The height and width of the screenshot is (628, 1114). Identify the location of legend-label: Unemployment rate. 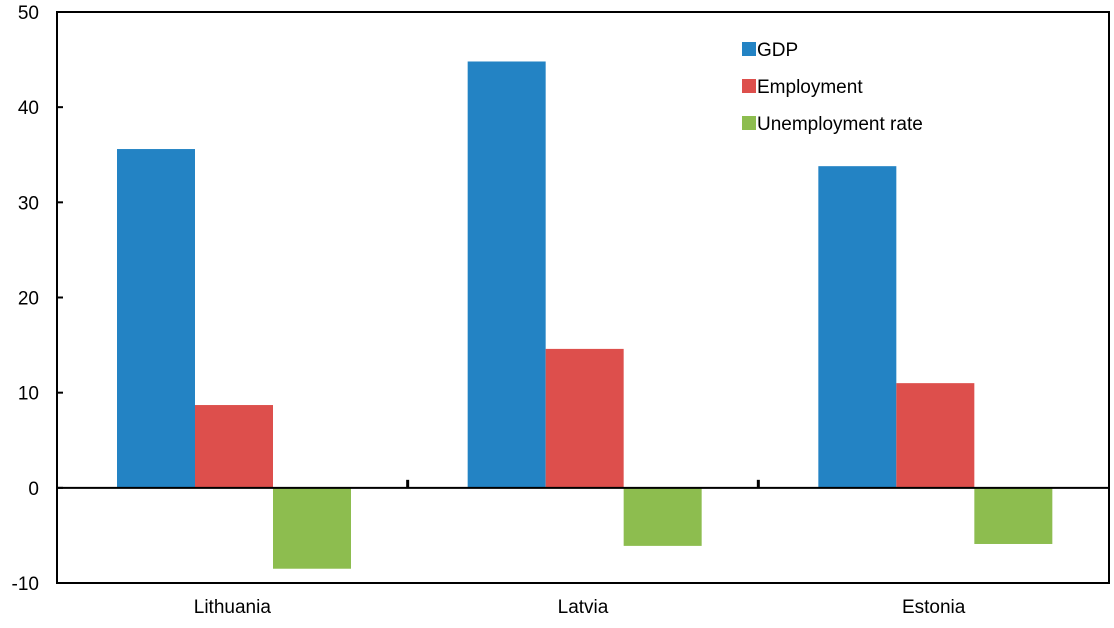
(840, 124).